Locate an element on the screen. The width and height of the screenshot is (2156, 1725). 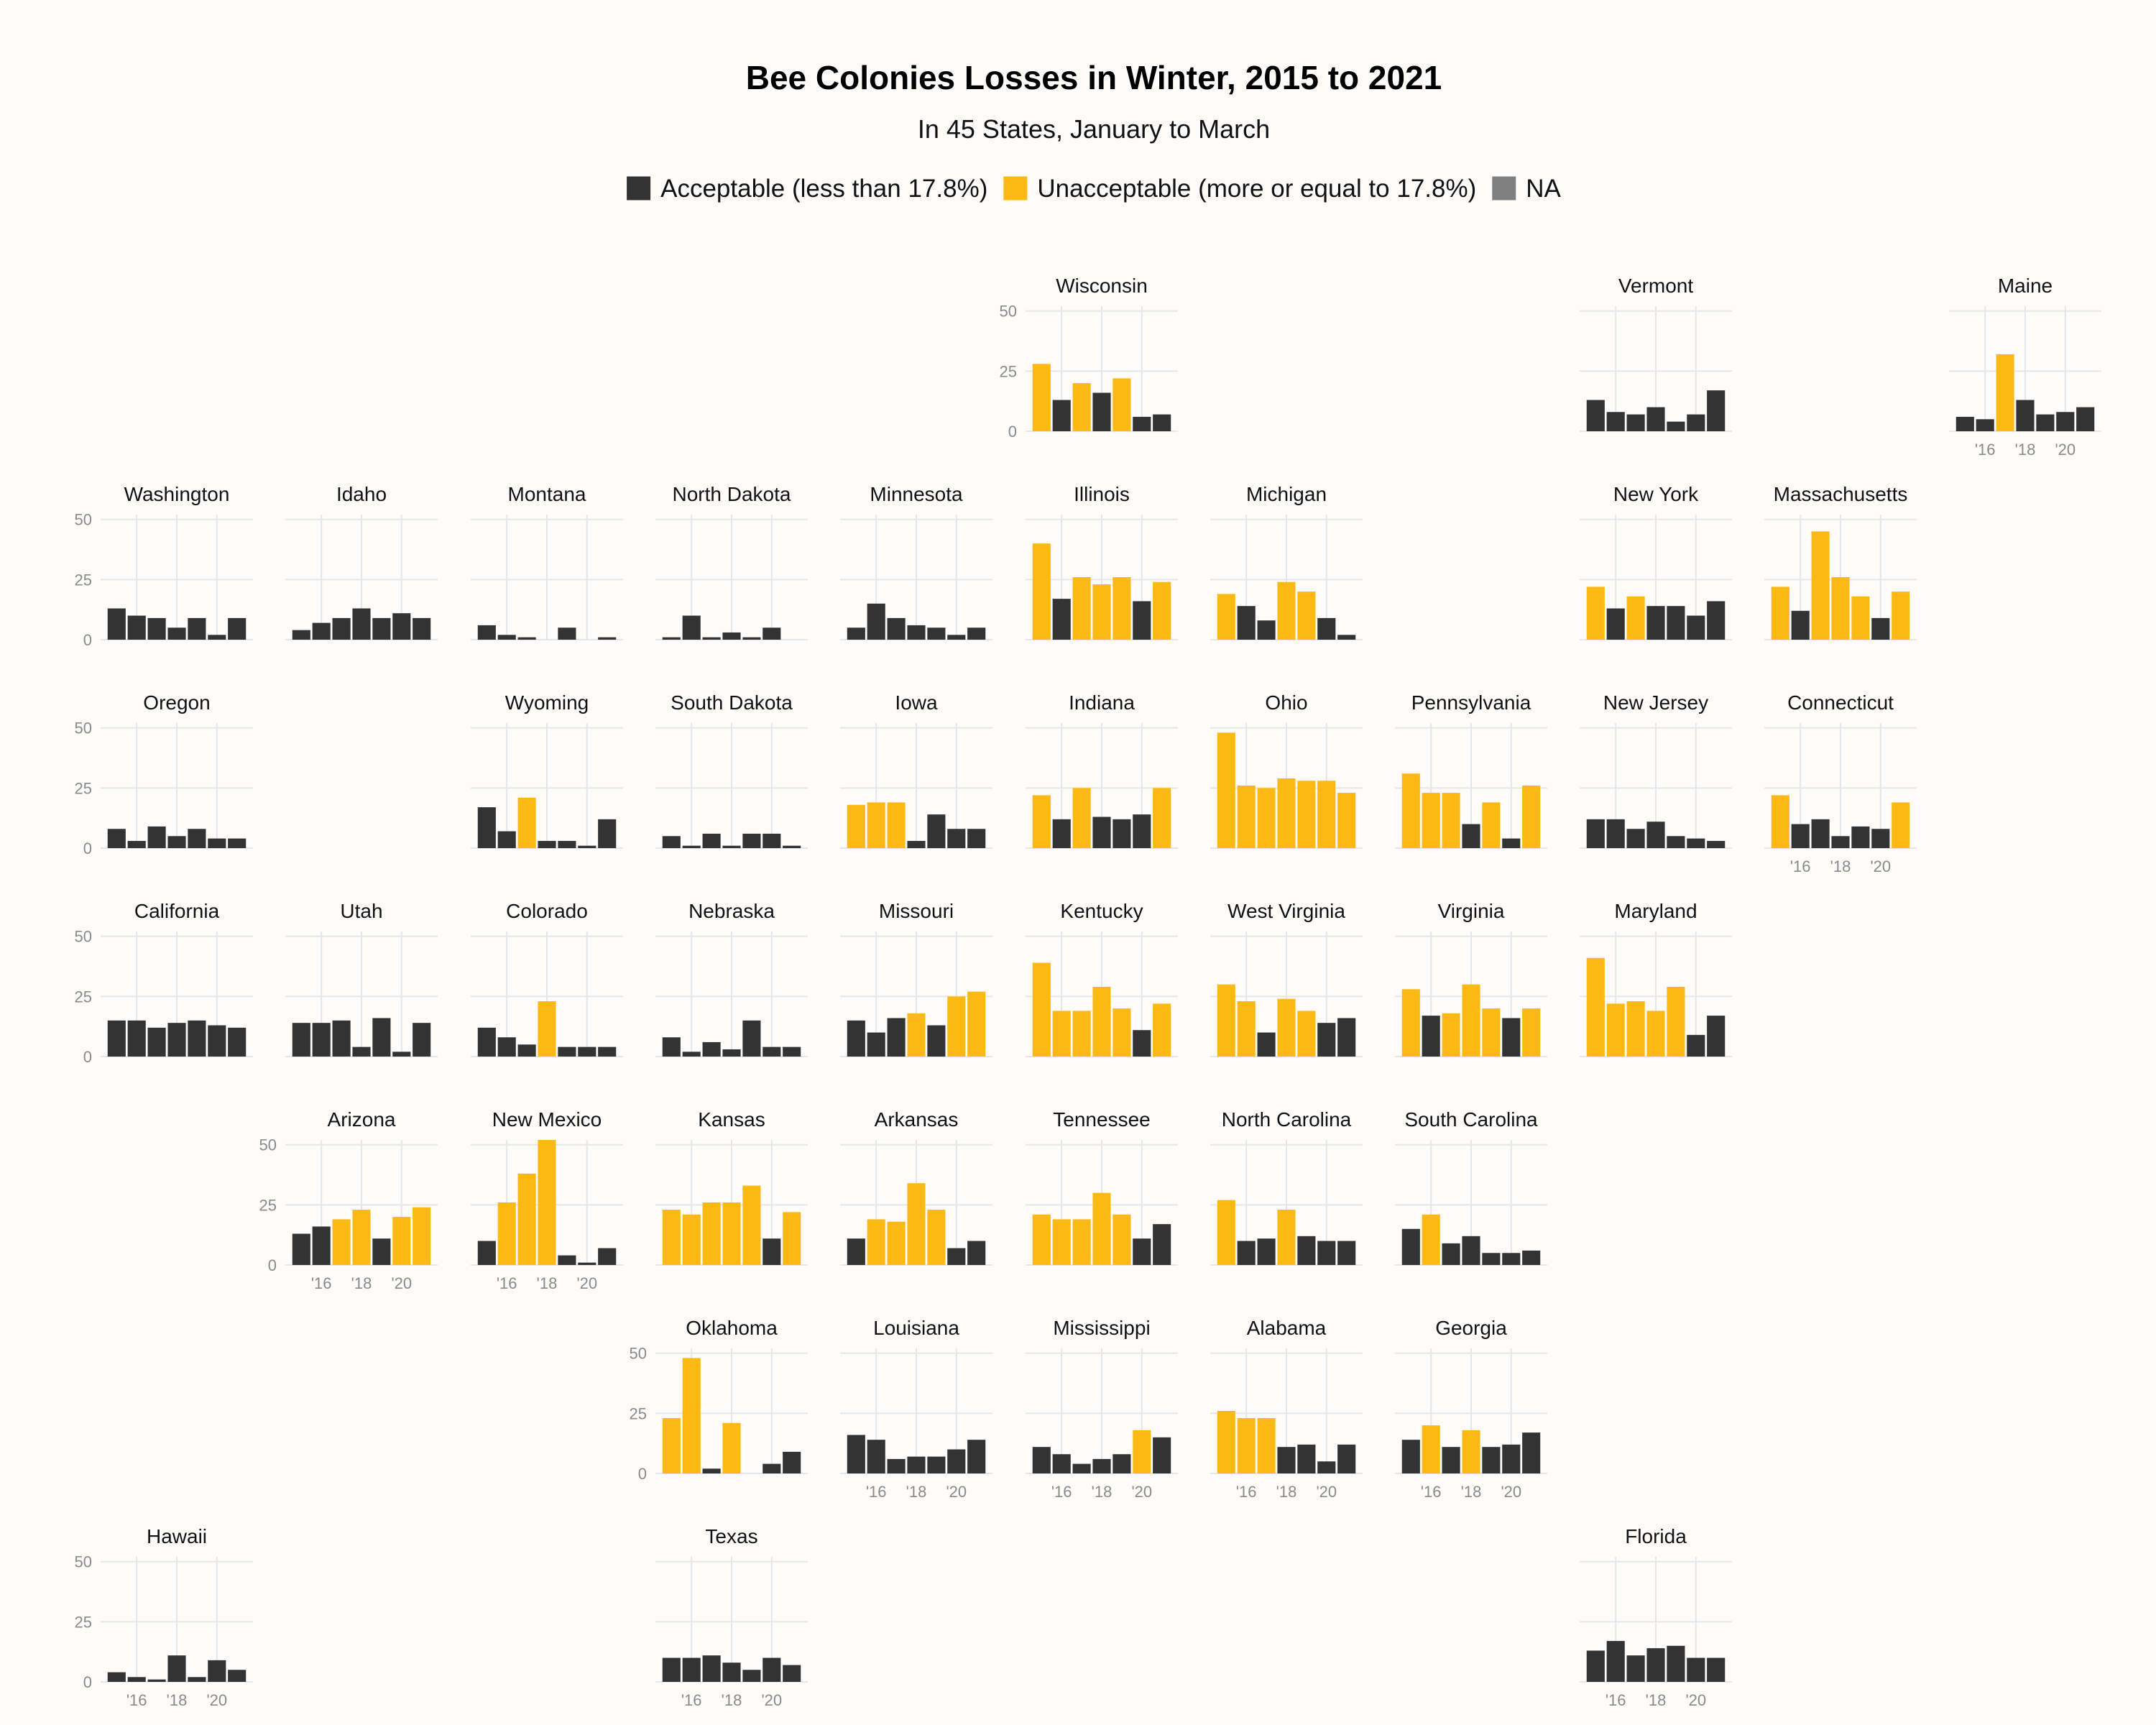
facet-title: Montana is located at coordinates (547, 494).